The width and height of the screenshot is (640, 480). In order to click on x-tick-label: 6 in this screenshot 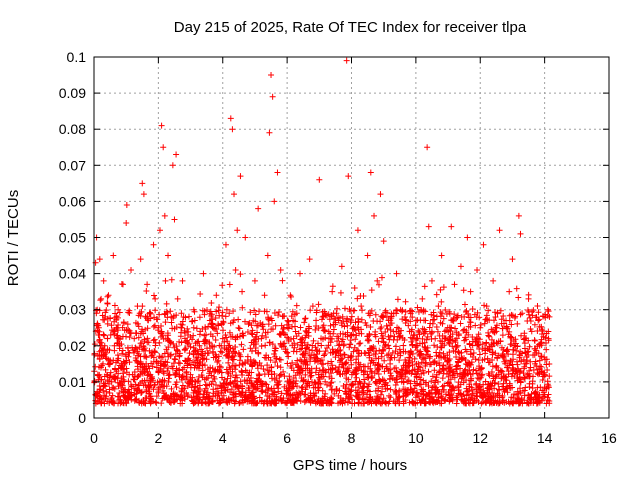, I will do `click(287, 438)`.